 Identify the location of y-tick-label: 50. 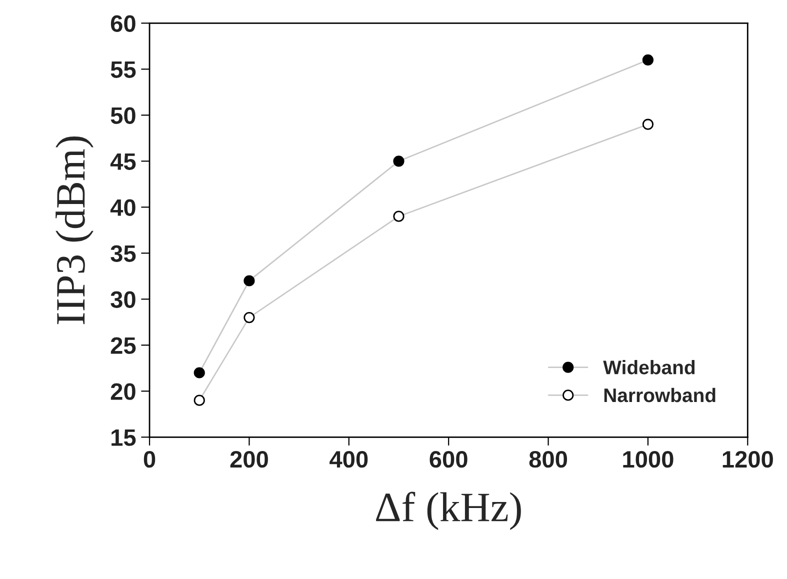
(123, 115).